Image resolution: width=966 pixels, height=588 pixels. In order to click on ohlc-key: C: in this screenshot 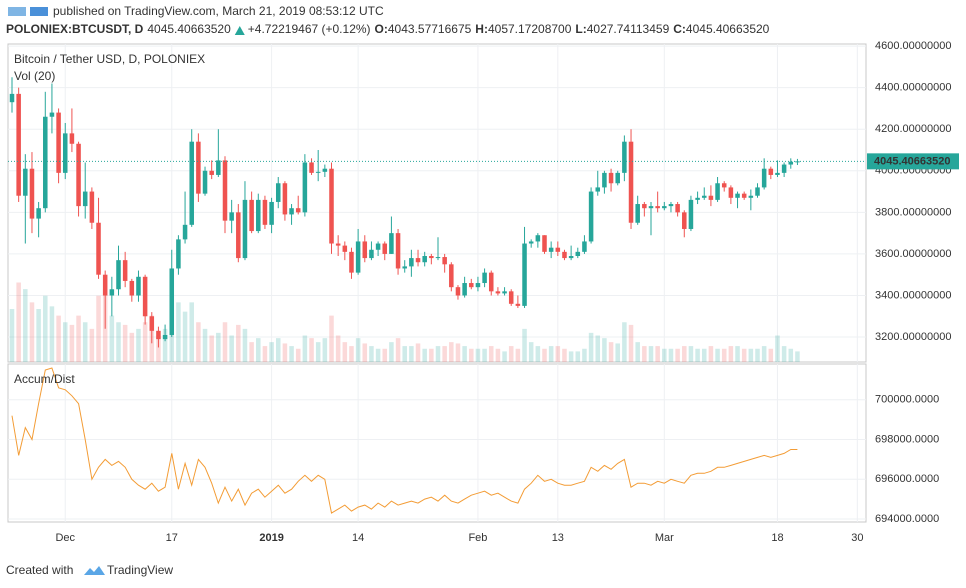, I will do `click(679, 29)`.